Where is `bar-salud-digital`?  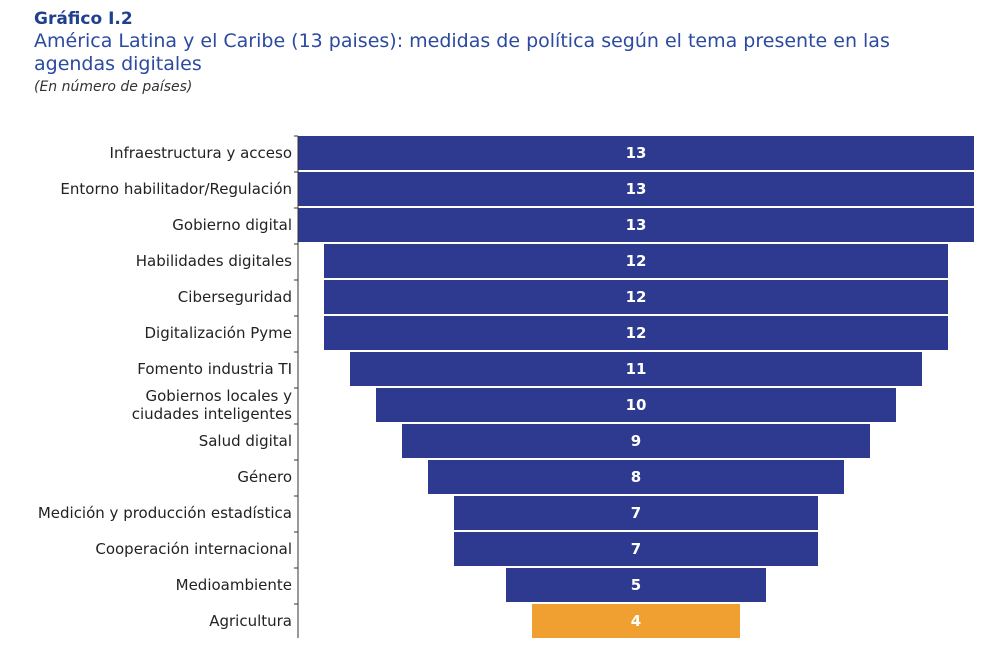
bar-salud-digital is located at coordinates (636, 441).